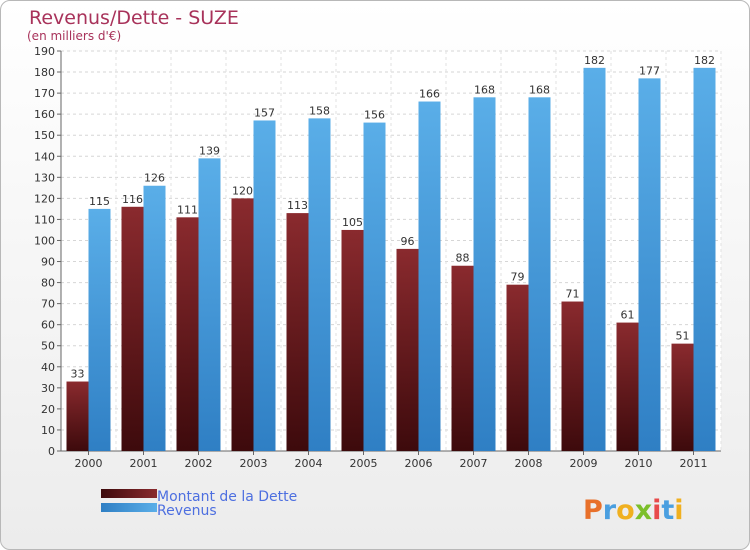 This screenshot has width=750, height=550. Describe the element at coordinates (242, 190) in the screenshot. I see `data-label: 120` at that location.